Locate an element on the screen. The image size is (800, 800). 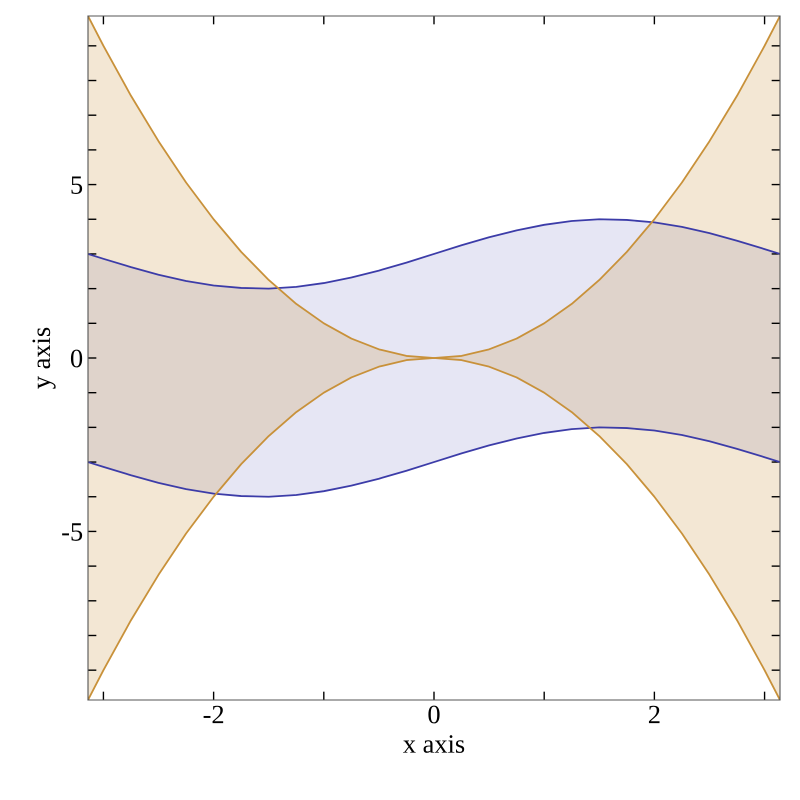
x-tick-label: 2 is located at coordinates (654, 715).